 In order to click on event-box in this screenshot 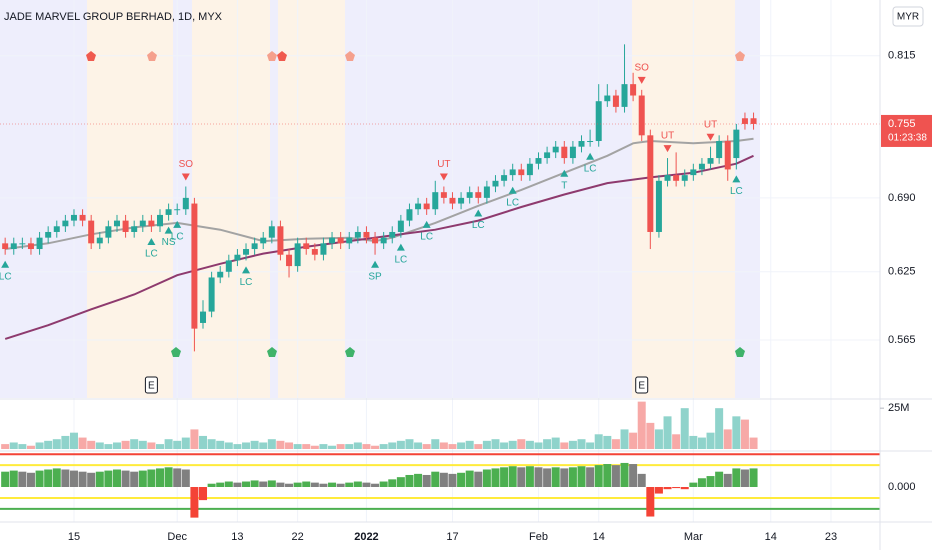, I will do `click(151, 385)`.